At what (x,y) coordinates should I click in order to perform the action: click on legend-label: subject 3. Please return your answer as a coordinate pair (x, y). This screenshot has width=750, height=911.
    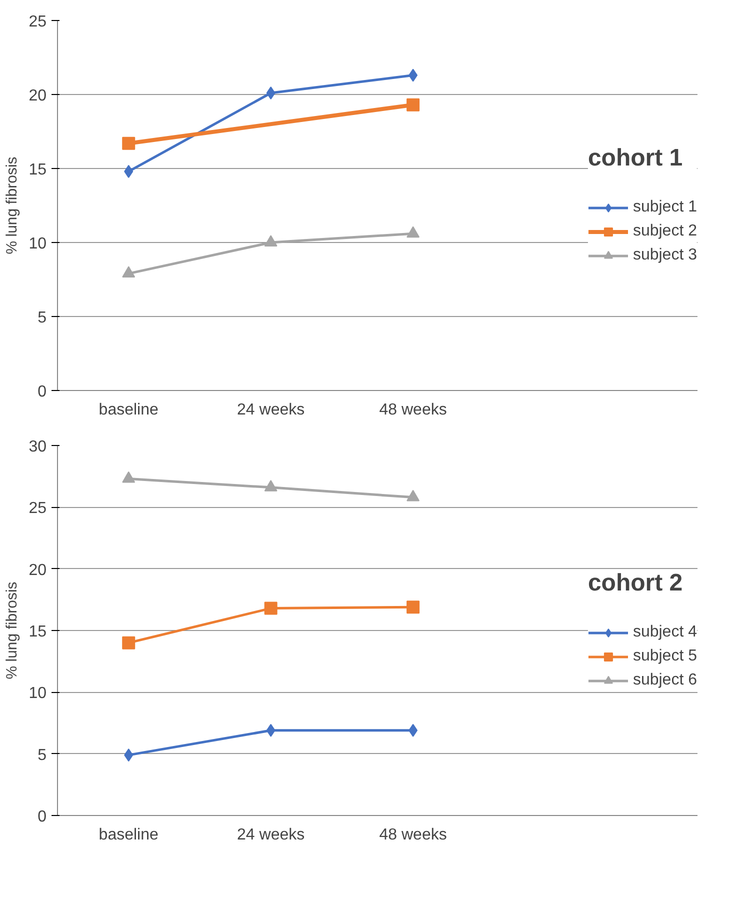
    Looking at the image, I should click on (664, 255).